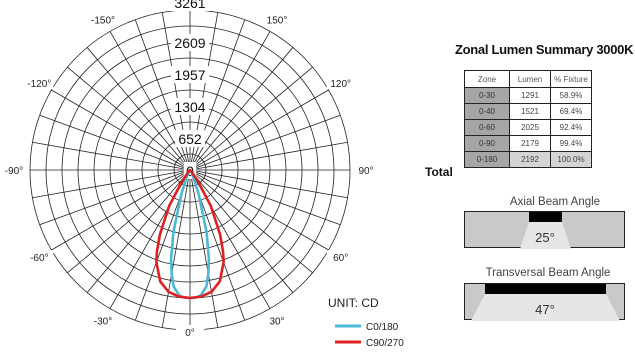 The width and height of the screenshot is (635, 358). Describe the element at coordinates (487, 159) in the screenshot. I see `cell-zone: 0-180` at that location.